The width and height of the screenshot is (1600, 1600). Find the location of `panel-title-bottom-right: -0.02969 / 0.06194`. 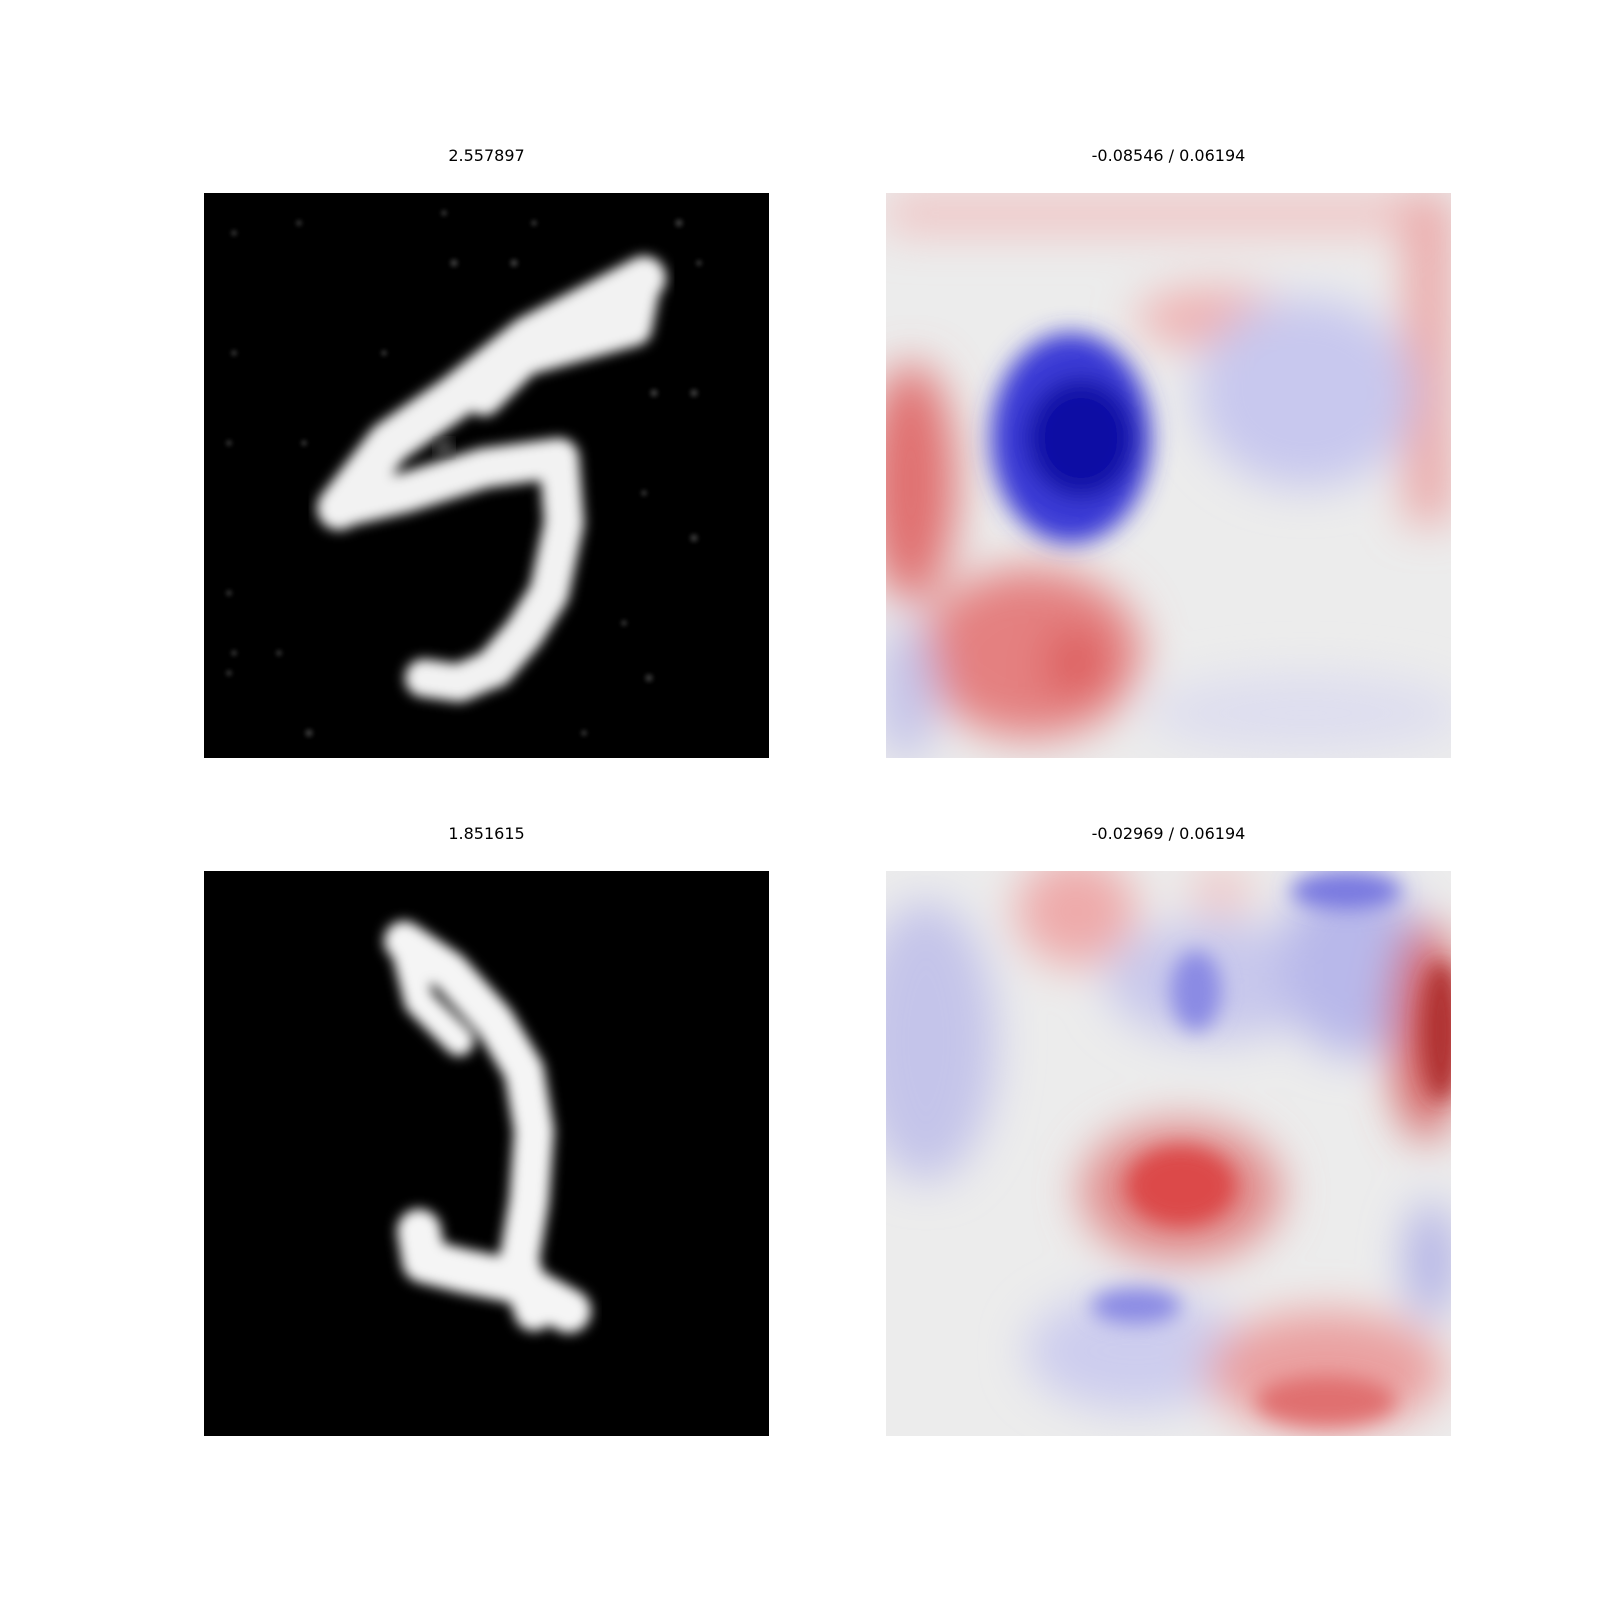

panel-title-bottom-right: -0.02969 / 0.06194 is located at coordinates (1168, 833).